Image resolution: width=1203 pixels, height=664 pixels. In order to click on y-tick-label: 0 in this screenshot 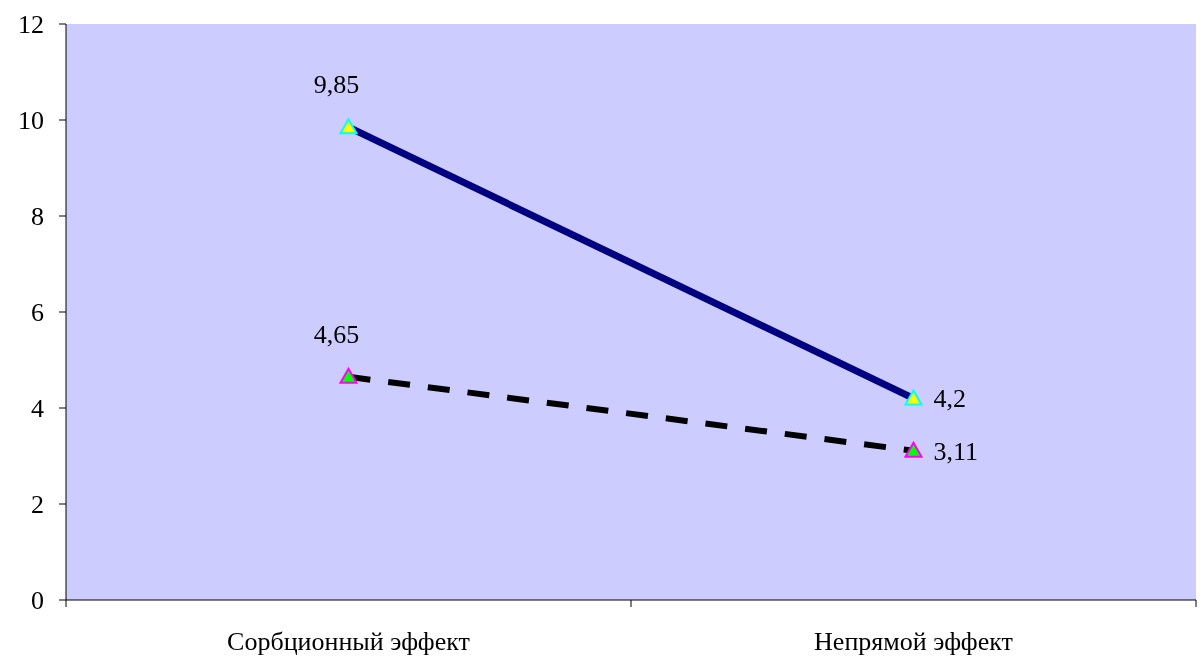, I will do `click(37, 600)`.